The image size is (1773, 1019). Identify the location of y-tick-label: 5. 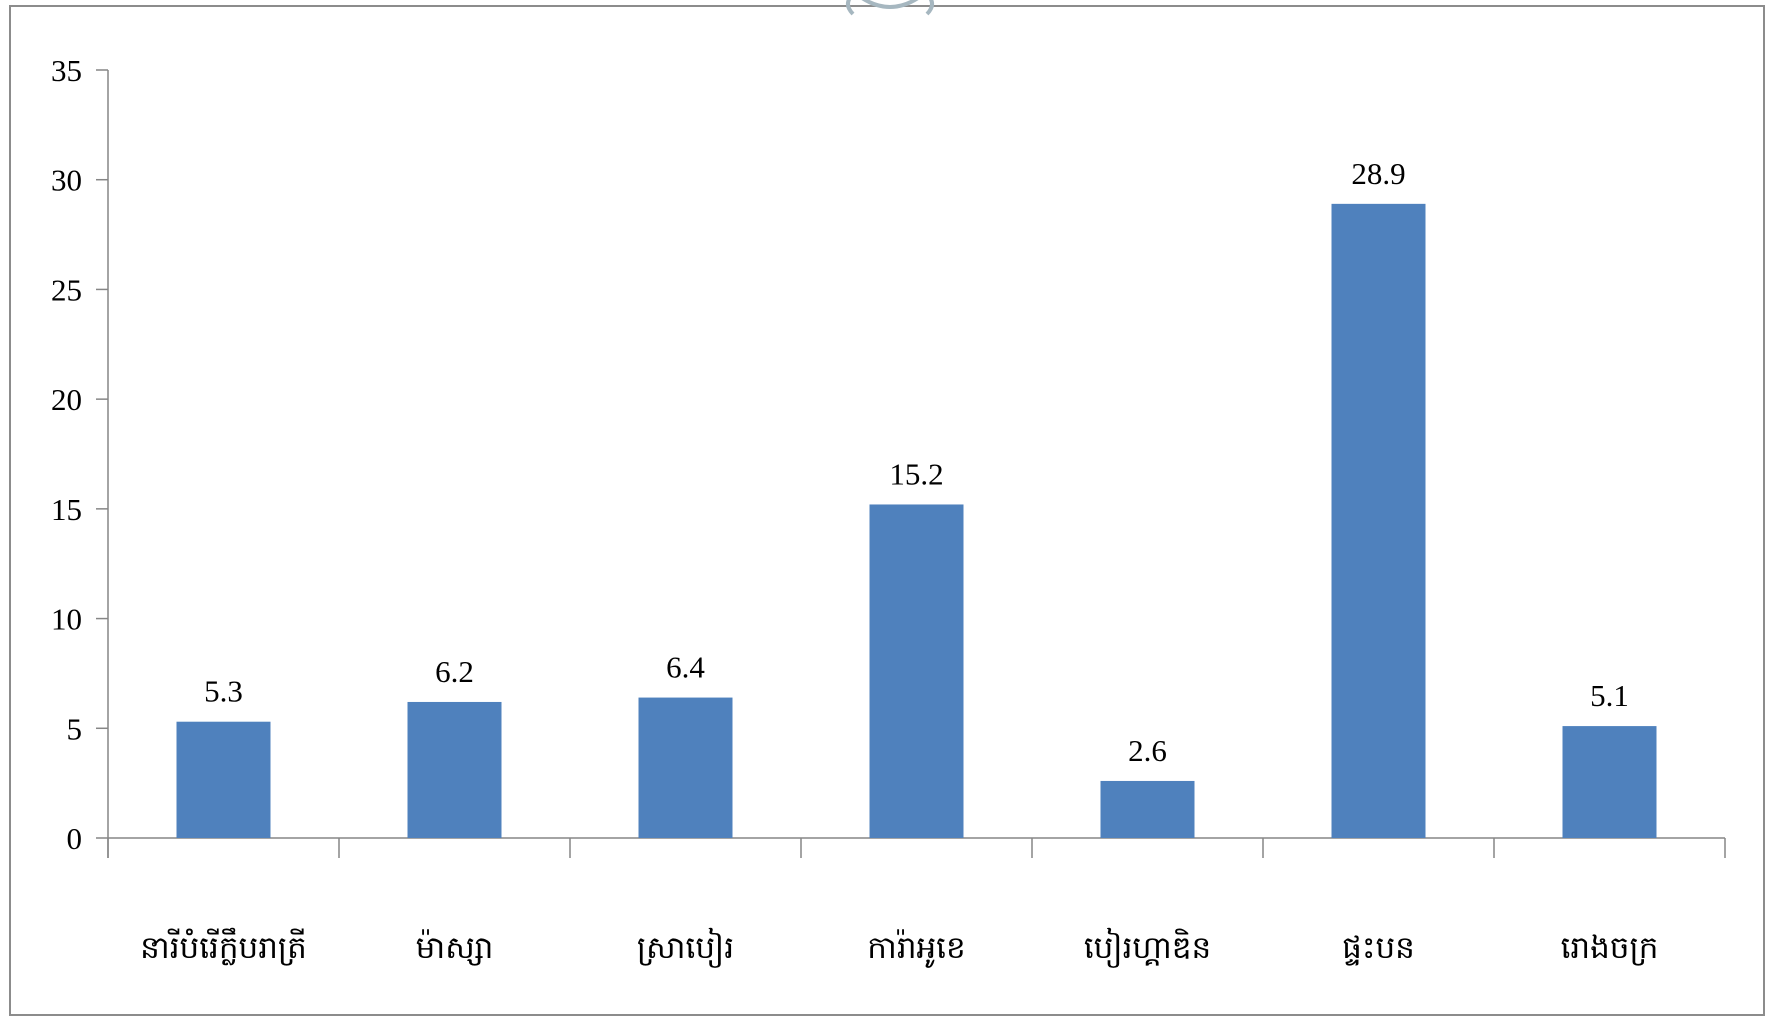
(75, 728).